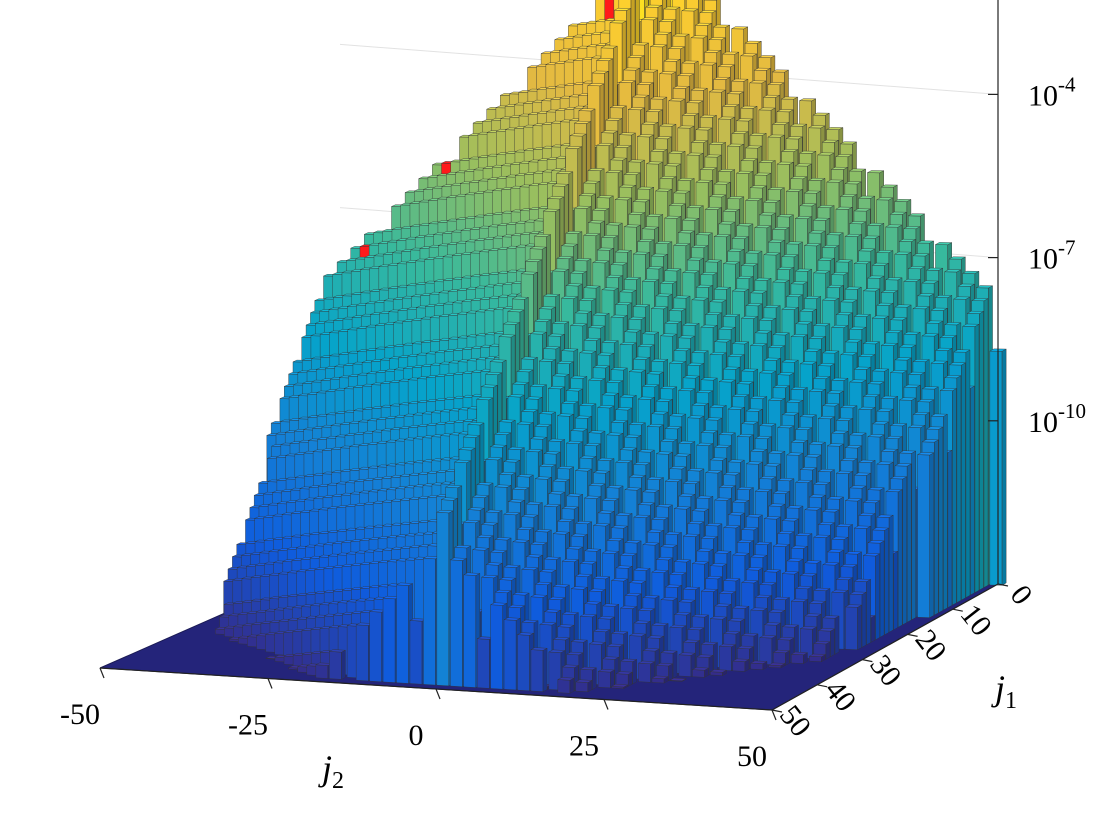 This screenshot has width=1120, height=840. I want to click on j2-axis-label: j2, so click(331, 771).